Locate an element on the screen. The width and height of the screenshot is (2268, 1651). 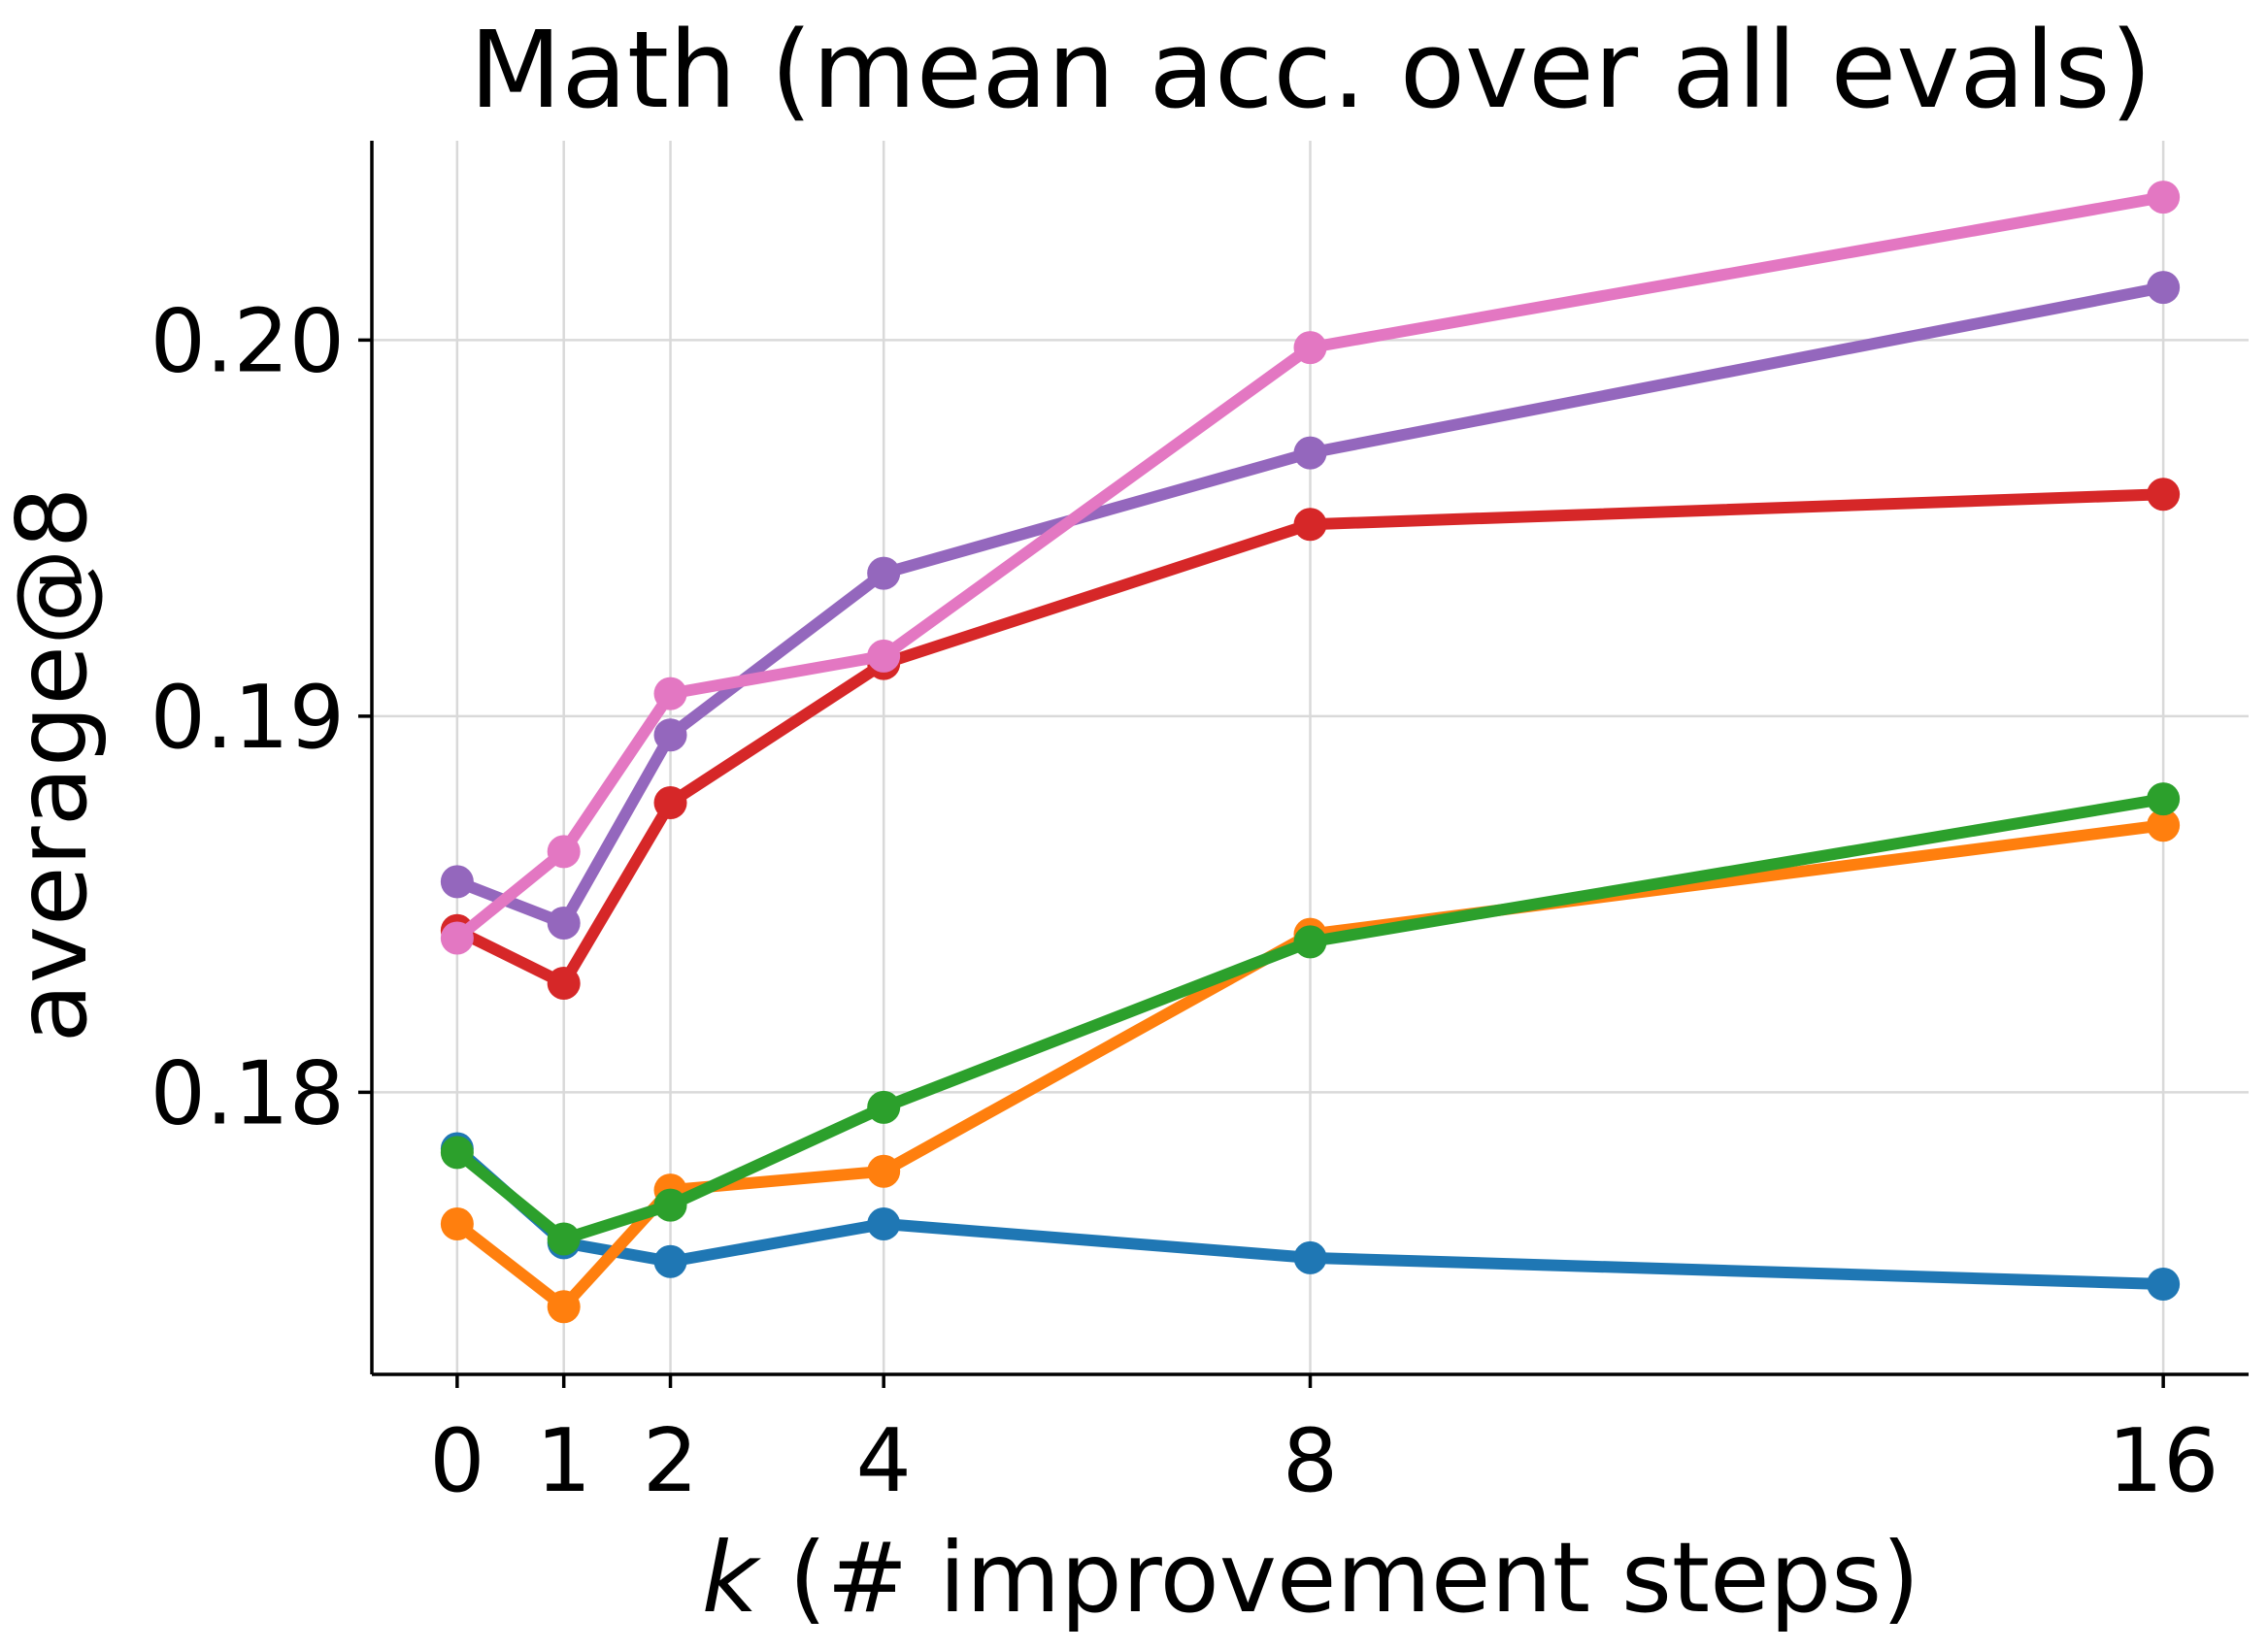
x-tick-label: 4 is located at coordinates (884, 1461).